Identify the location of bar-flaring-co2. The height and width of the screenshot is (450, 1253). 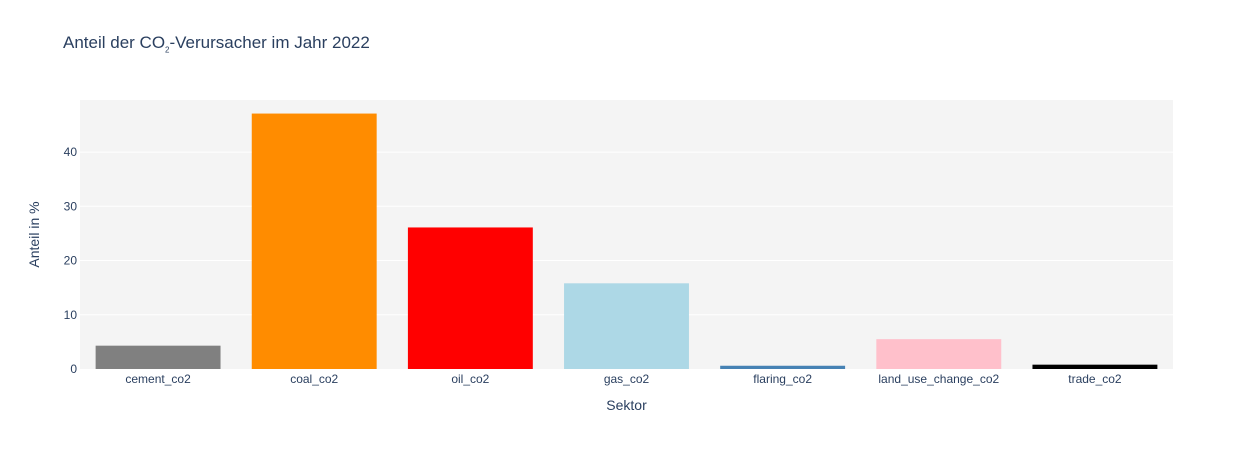
(783, 367).